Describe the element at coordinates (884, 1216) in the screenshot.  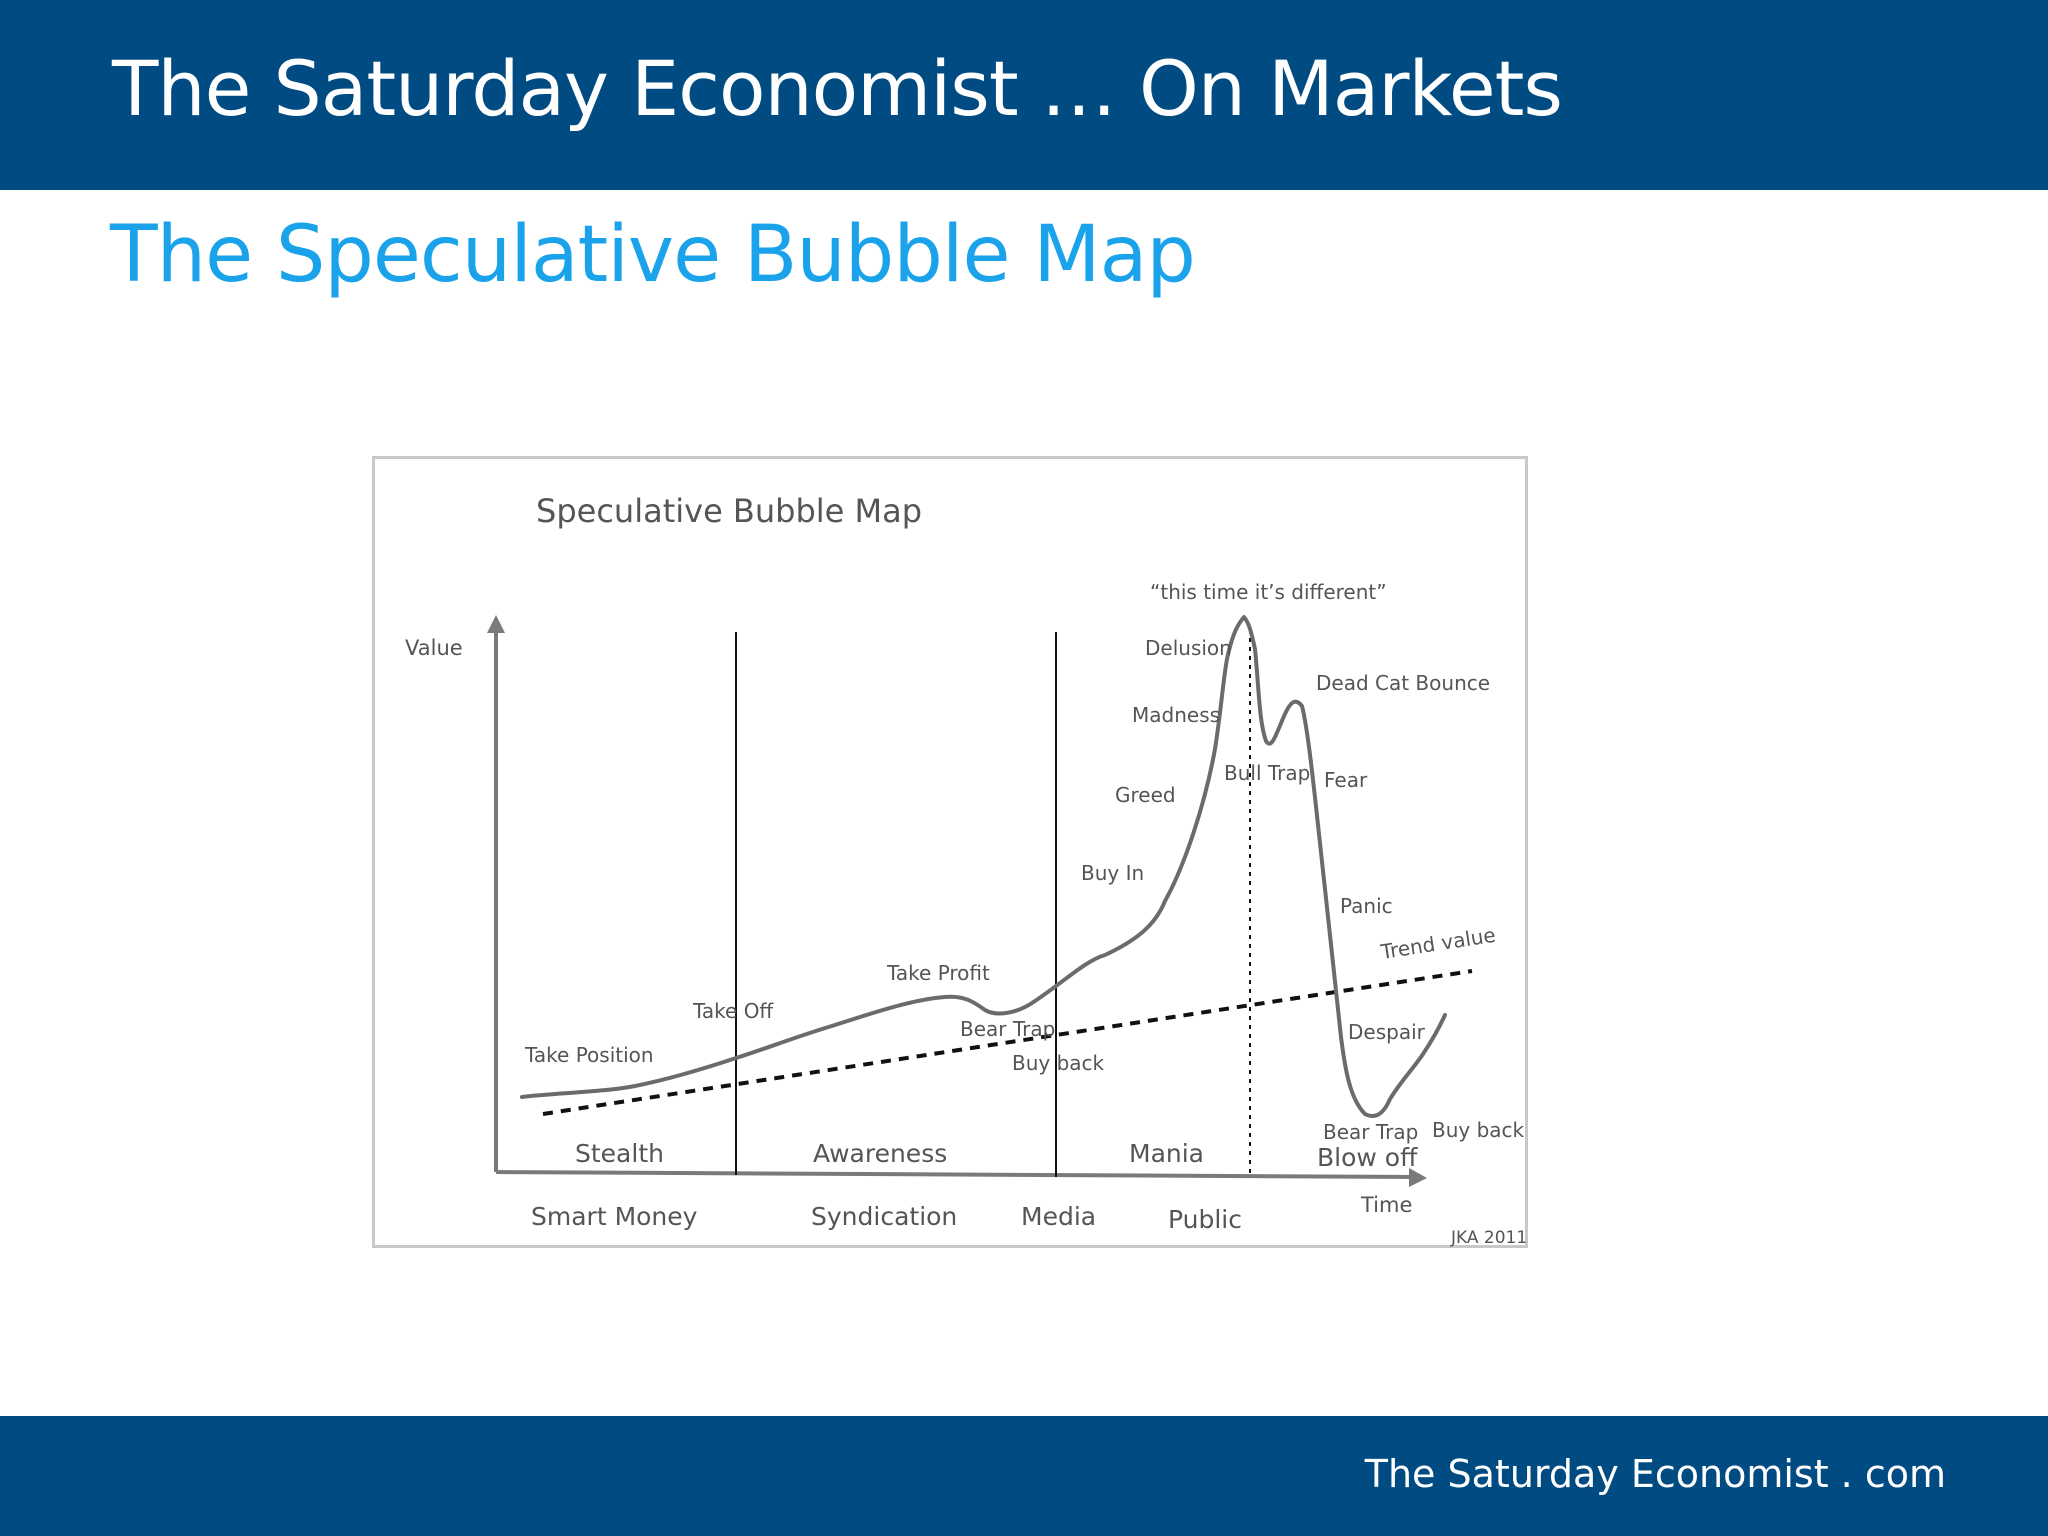
I see `participant-syndication: Syndication` at that location.